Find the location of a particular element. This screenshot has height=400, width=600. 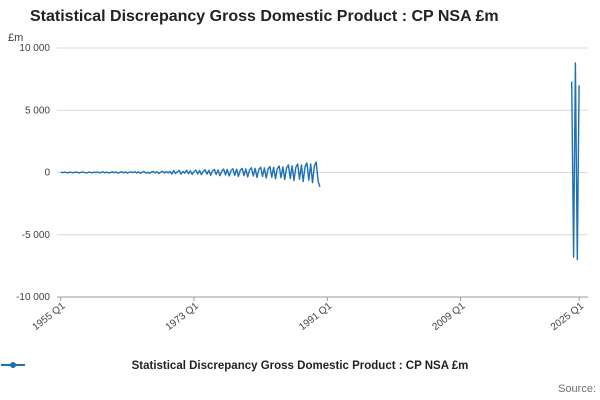

y-axis-unit-label: £m is located at coordinates (16, 38).